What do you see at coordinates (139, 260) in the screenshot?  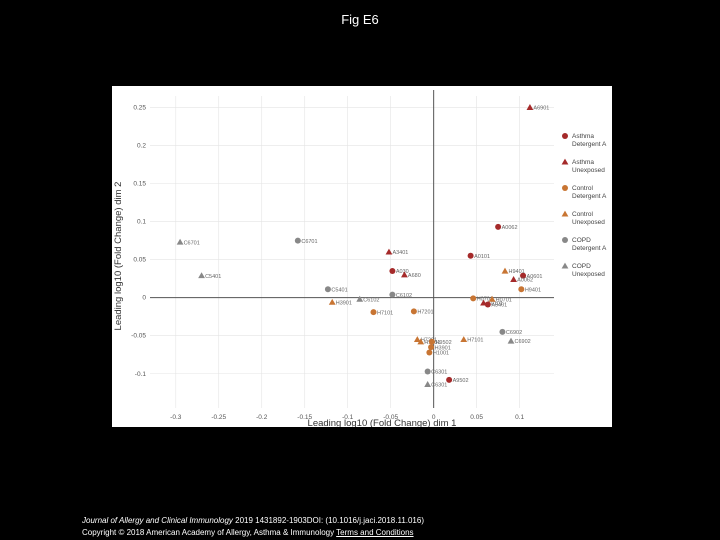 I see `y-tick-label: 0.05` at bounding box center [139, 260].